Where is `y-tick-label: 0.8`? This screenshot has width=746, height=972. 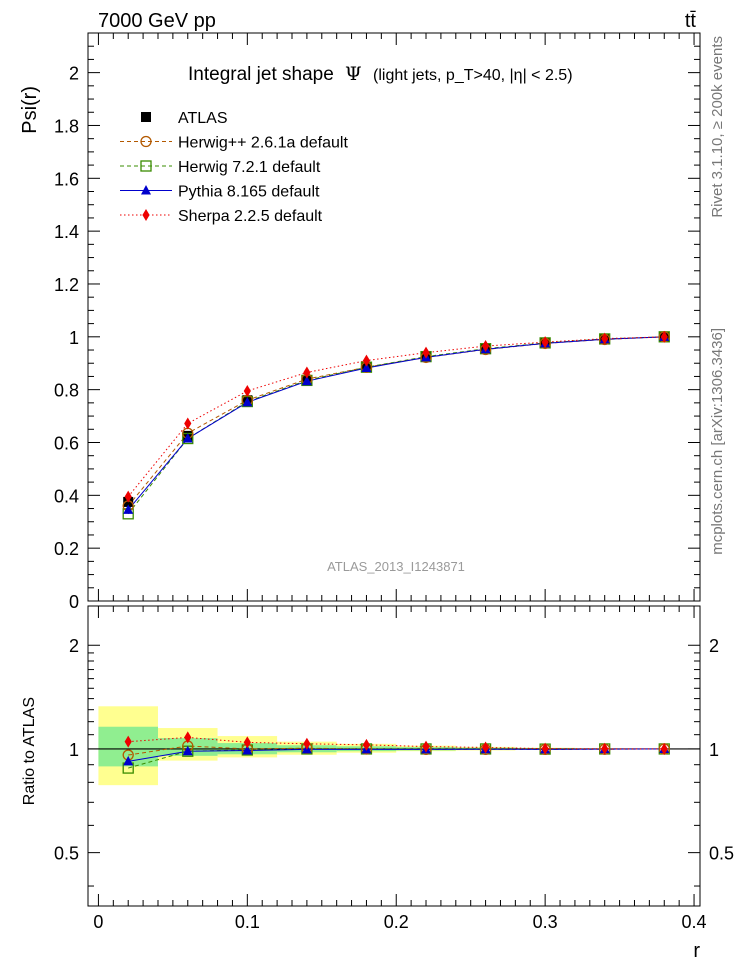 y-tick-label: 0.8 is located at coordinates (66, 391).